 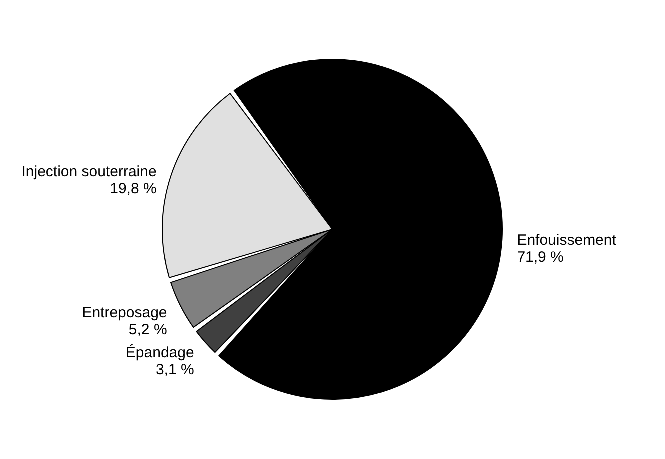 I want to click on data-label: 19,8 %, so click(x=133, y=189).